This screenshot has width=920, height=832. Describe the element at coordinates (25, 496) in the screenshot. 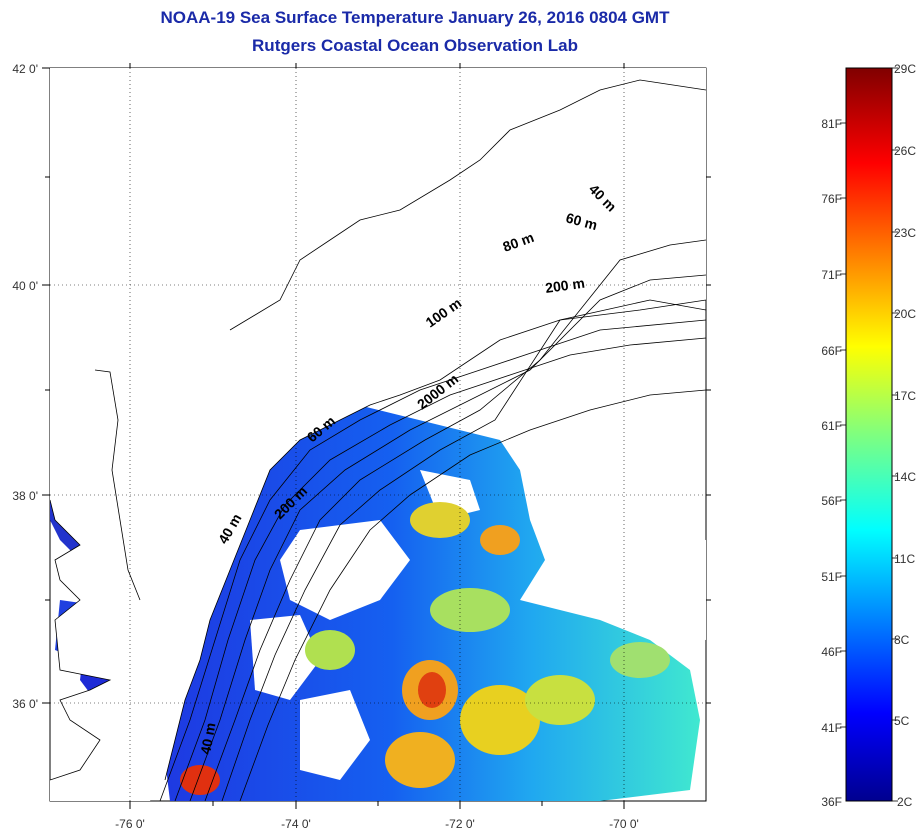

I see `lat-label-38: 38 0'` at that location.